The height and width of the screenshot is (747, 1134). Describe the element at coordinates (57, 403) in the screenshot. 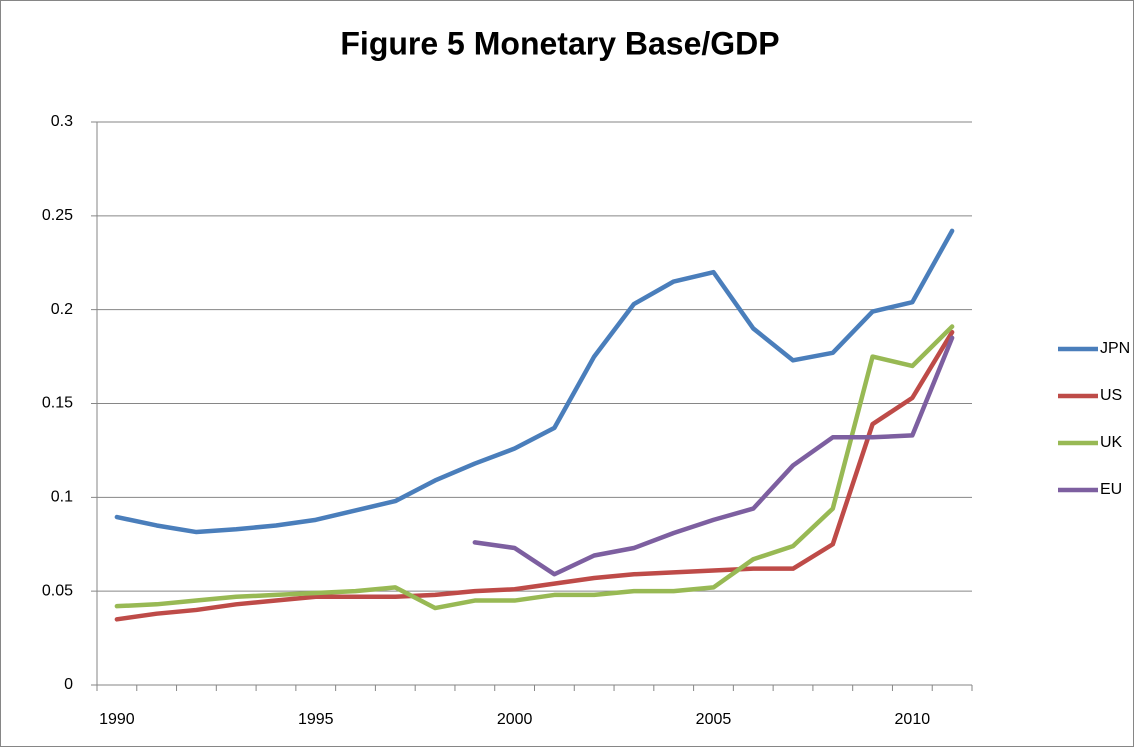

I see `y-tick-label: 0.15` at that location.